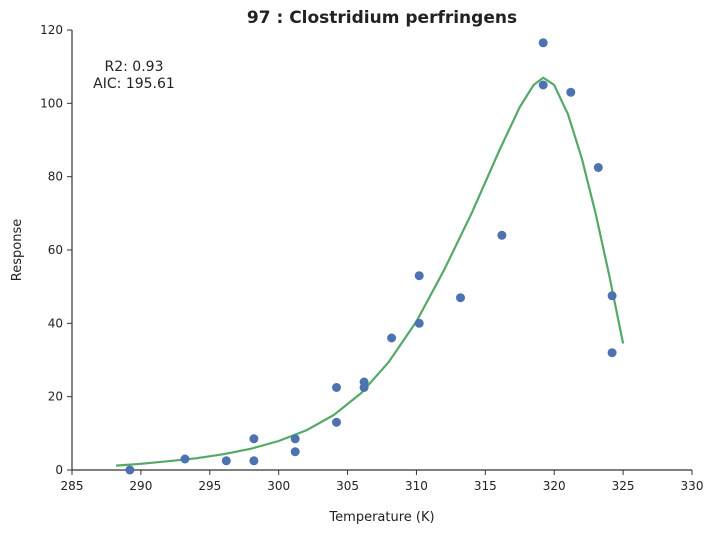  Describe the element at coordinates (17, 250) in the screenshot. I see `y-axis-label: Response` at that location.